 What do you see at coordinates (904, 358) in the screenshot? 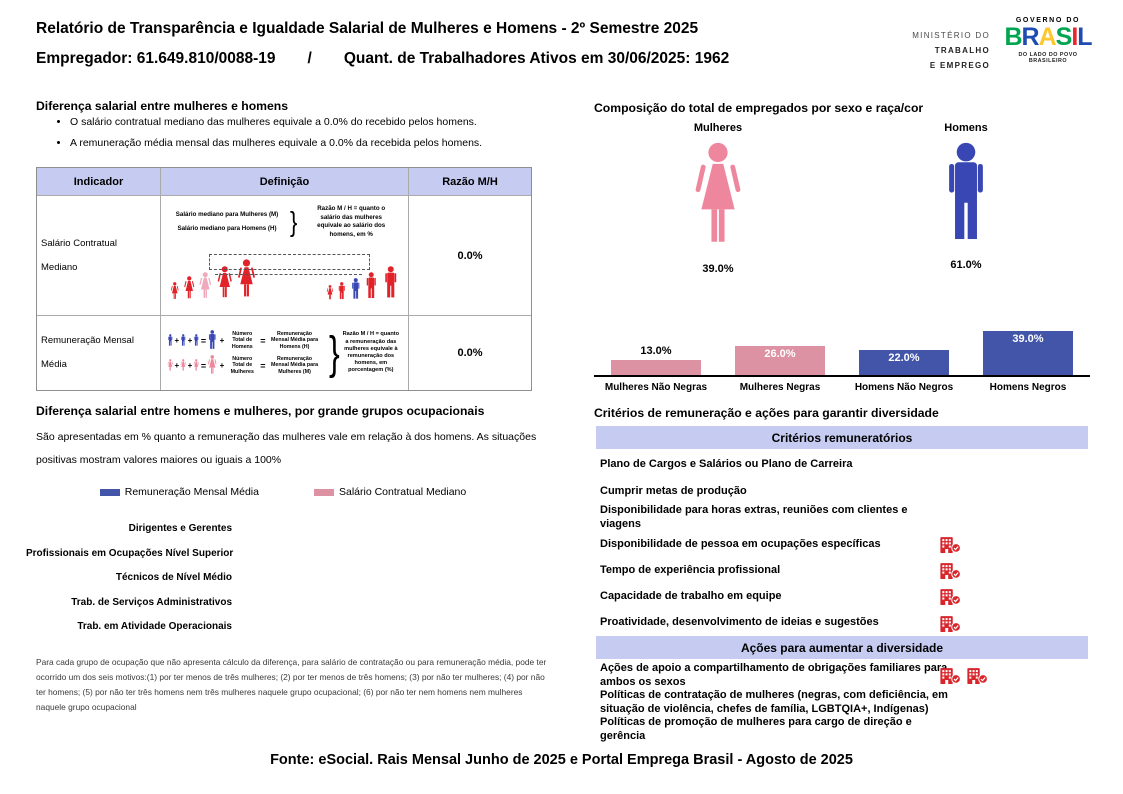
I see `bar-value-label: 22.0%` at bounding box center [904, 358].